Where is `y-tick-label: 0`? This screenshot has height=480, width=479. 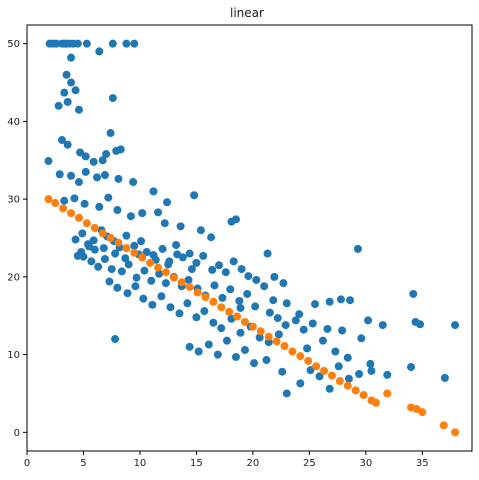 y-tick-label: 0 is located at coordinates (17, 433).